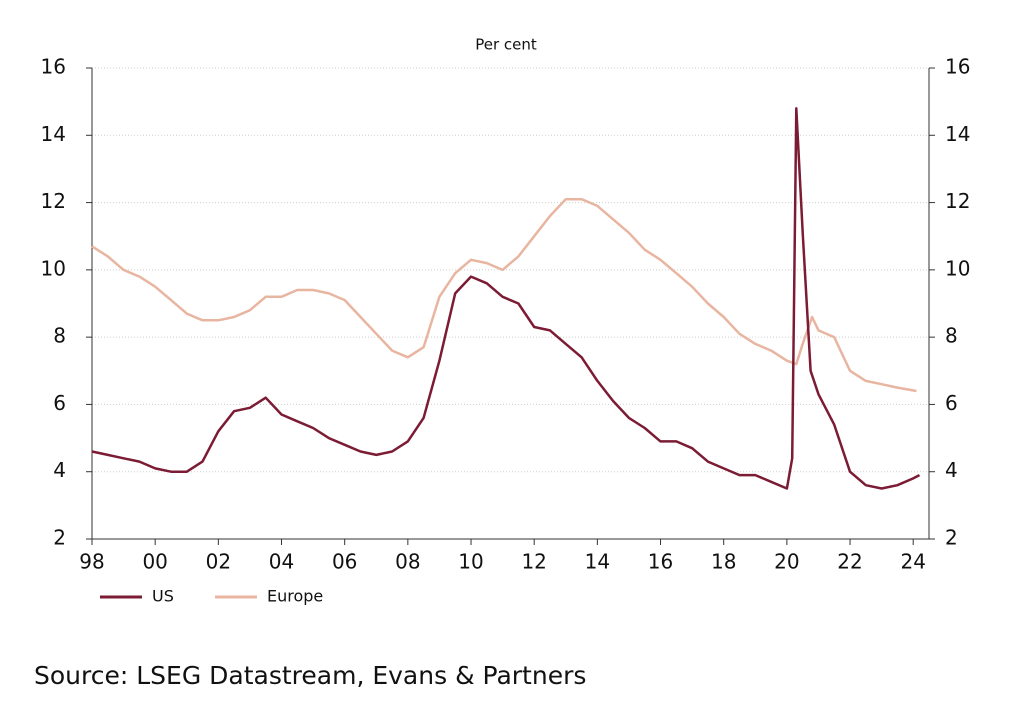 Image resolution: width=1024 pixels, height=723 pixels. What do you see at coordinates (59, 470) in the screenshot?
I see `y-tick-label: 4` at bounding box center [59, 470].